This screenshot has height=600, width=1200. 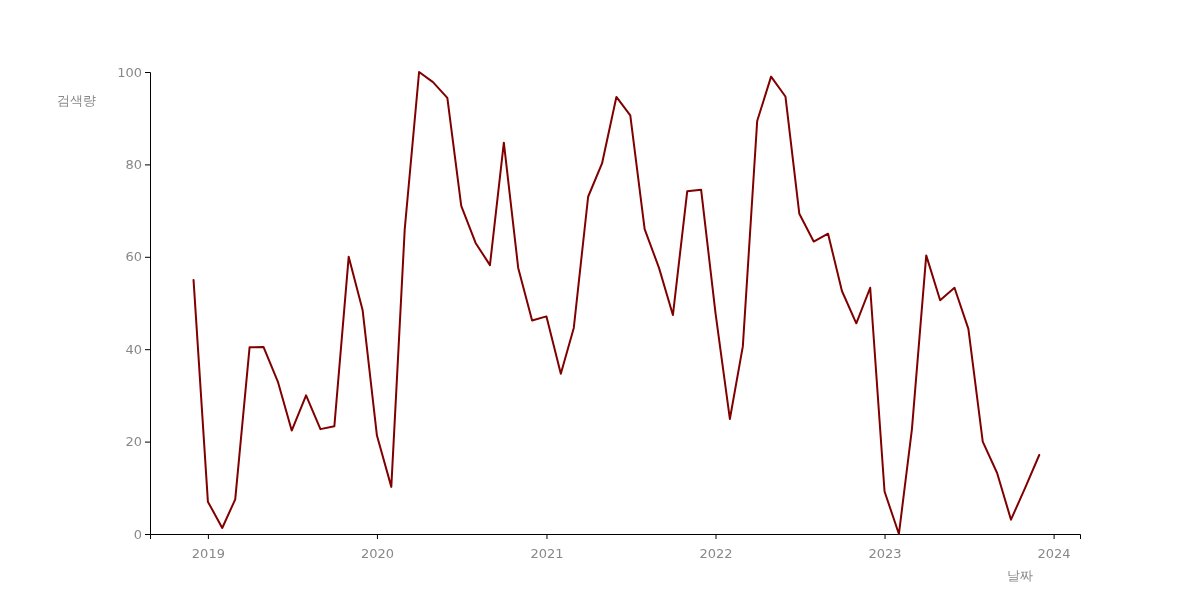 What do you see at coordinates (76, 100) in the screenshot?
I see `y-axis-title: 검색량` at bounding box center [76, 100].